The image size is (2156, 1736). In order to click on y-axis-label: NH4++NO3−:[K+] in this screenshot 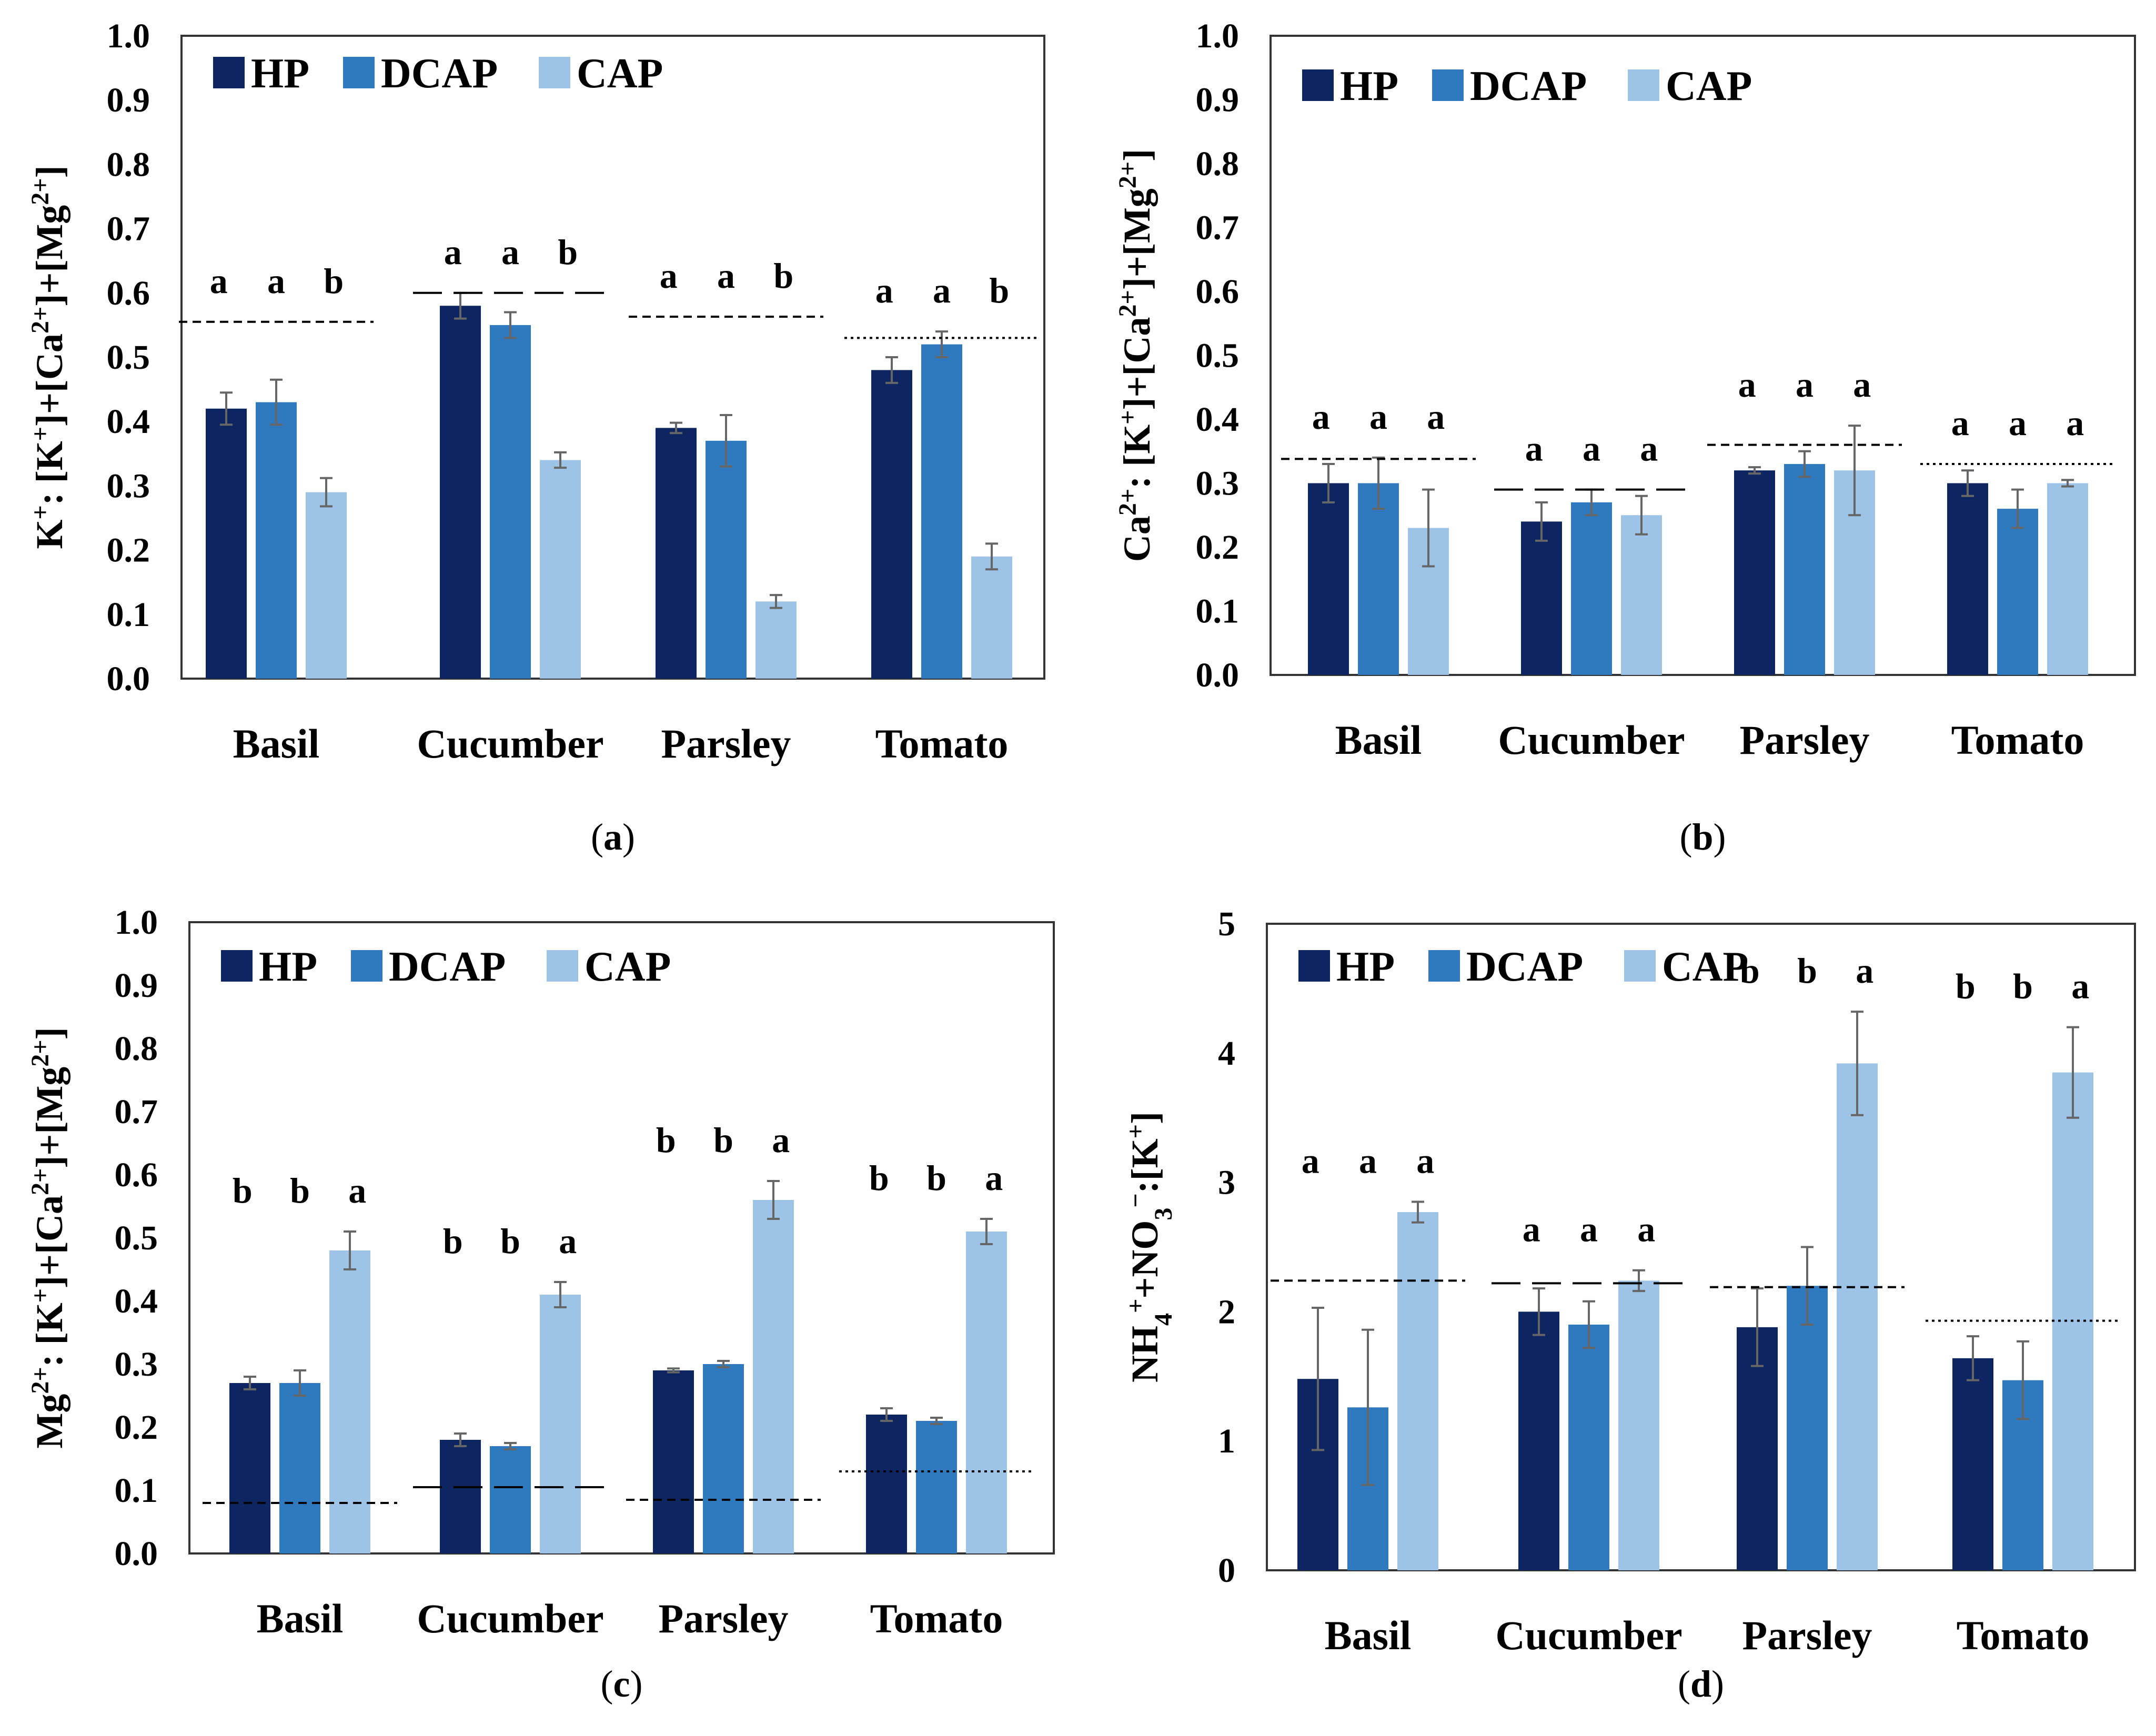, I will do `click(1149, 1247)`.